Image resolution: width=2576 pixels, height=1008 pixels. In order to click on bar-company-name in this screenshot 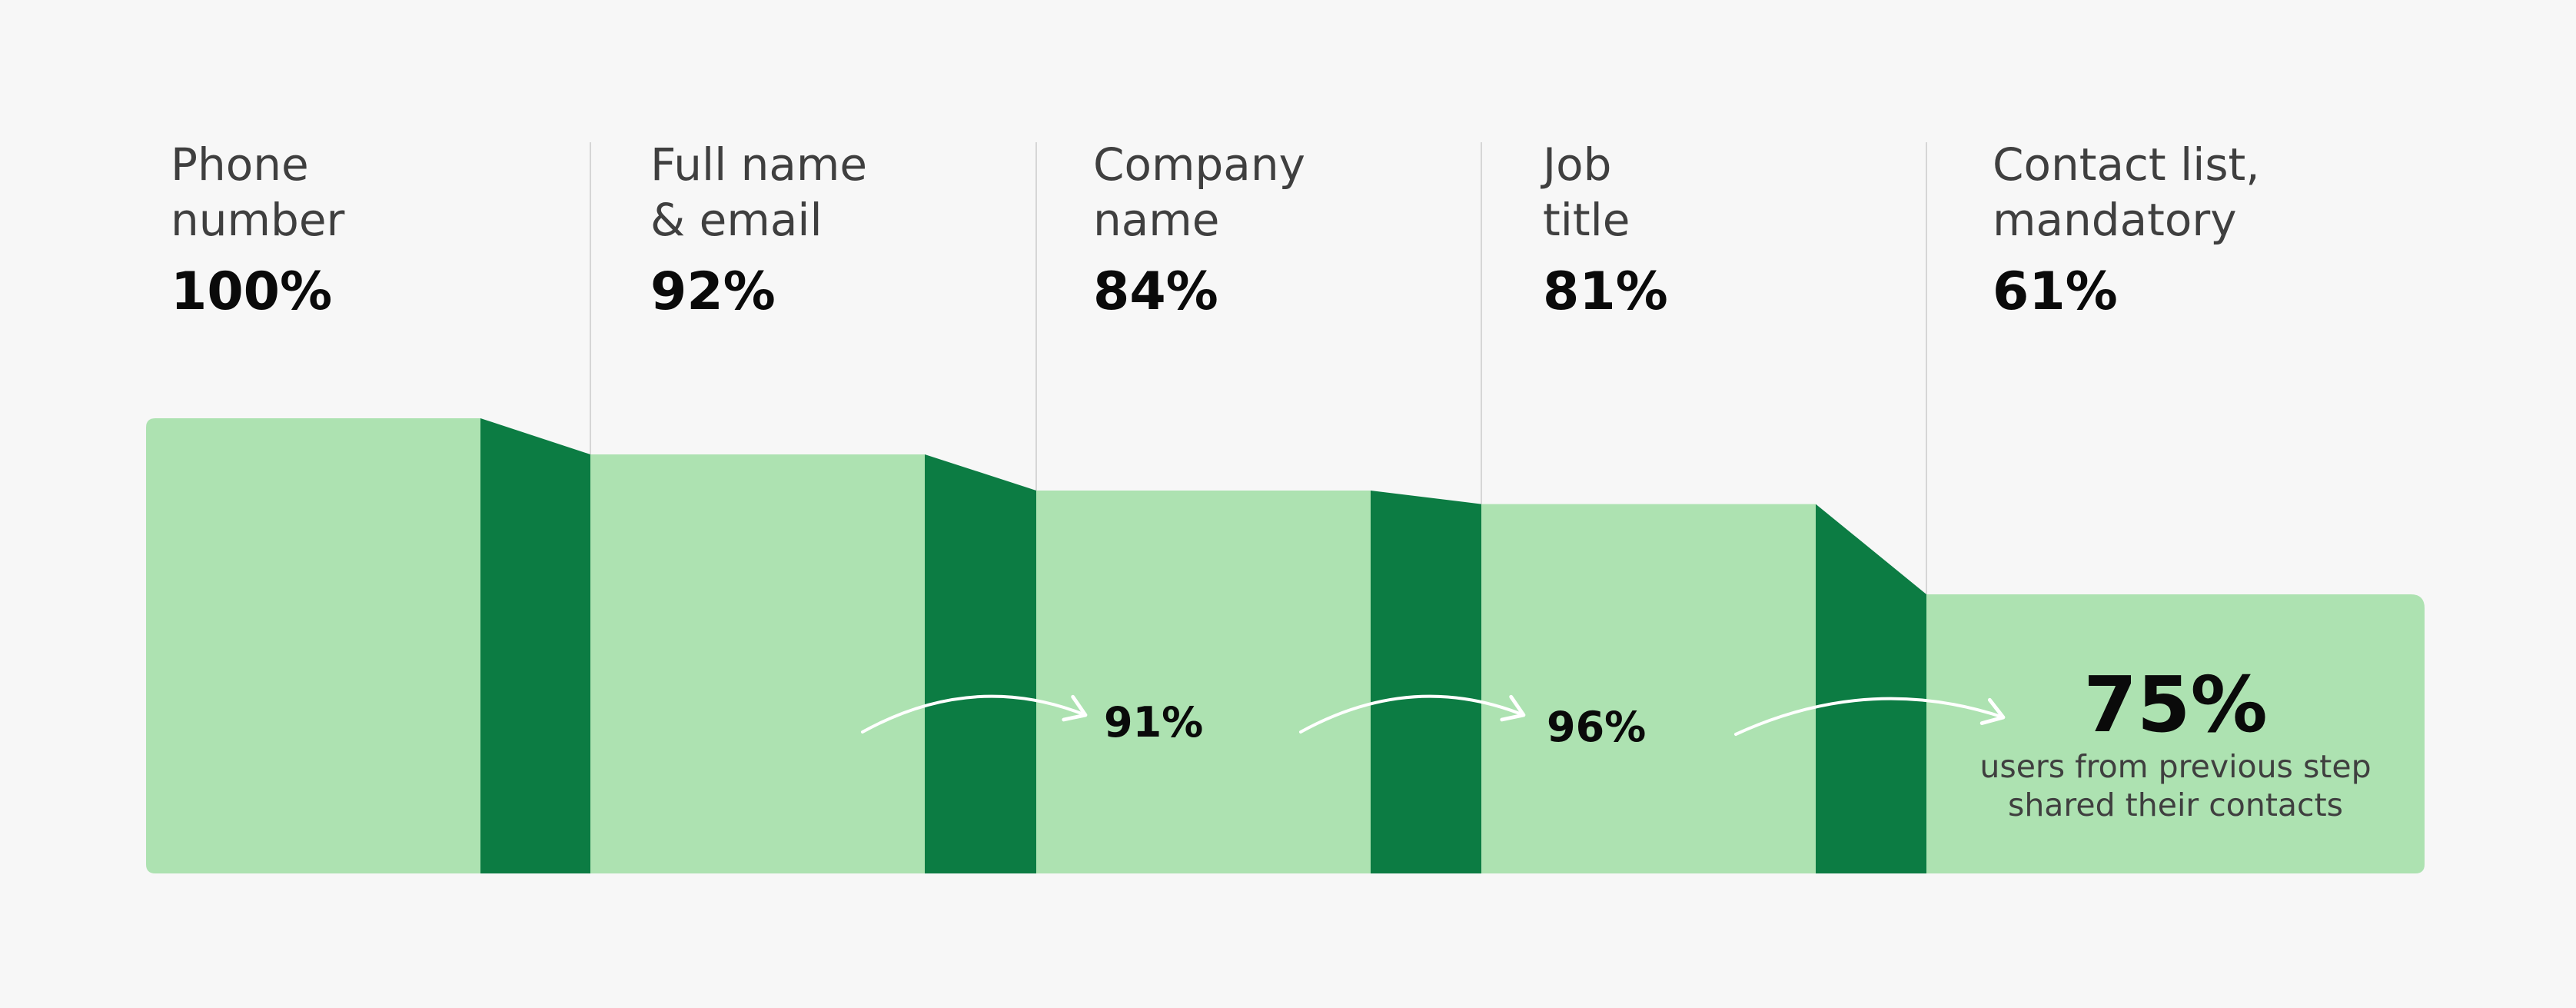, I will do `click(1203, 681)`.